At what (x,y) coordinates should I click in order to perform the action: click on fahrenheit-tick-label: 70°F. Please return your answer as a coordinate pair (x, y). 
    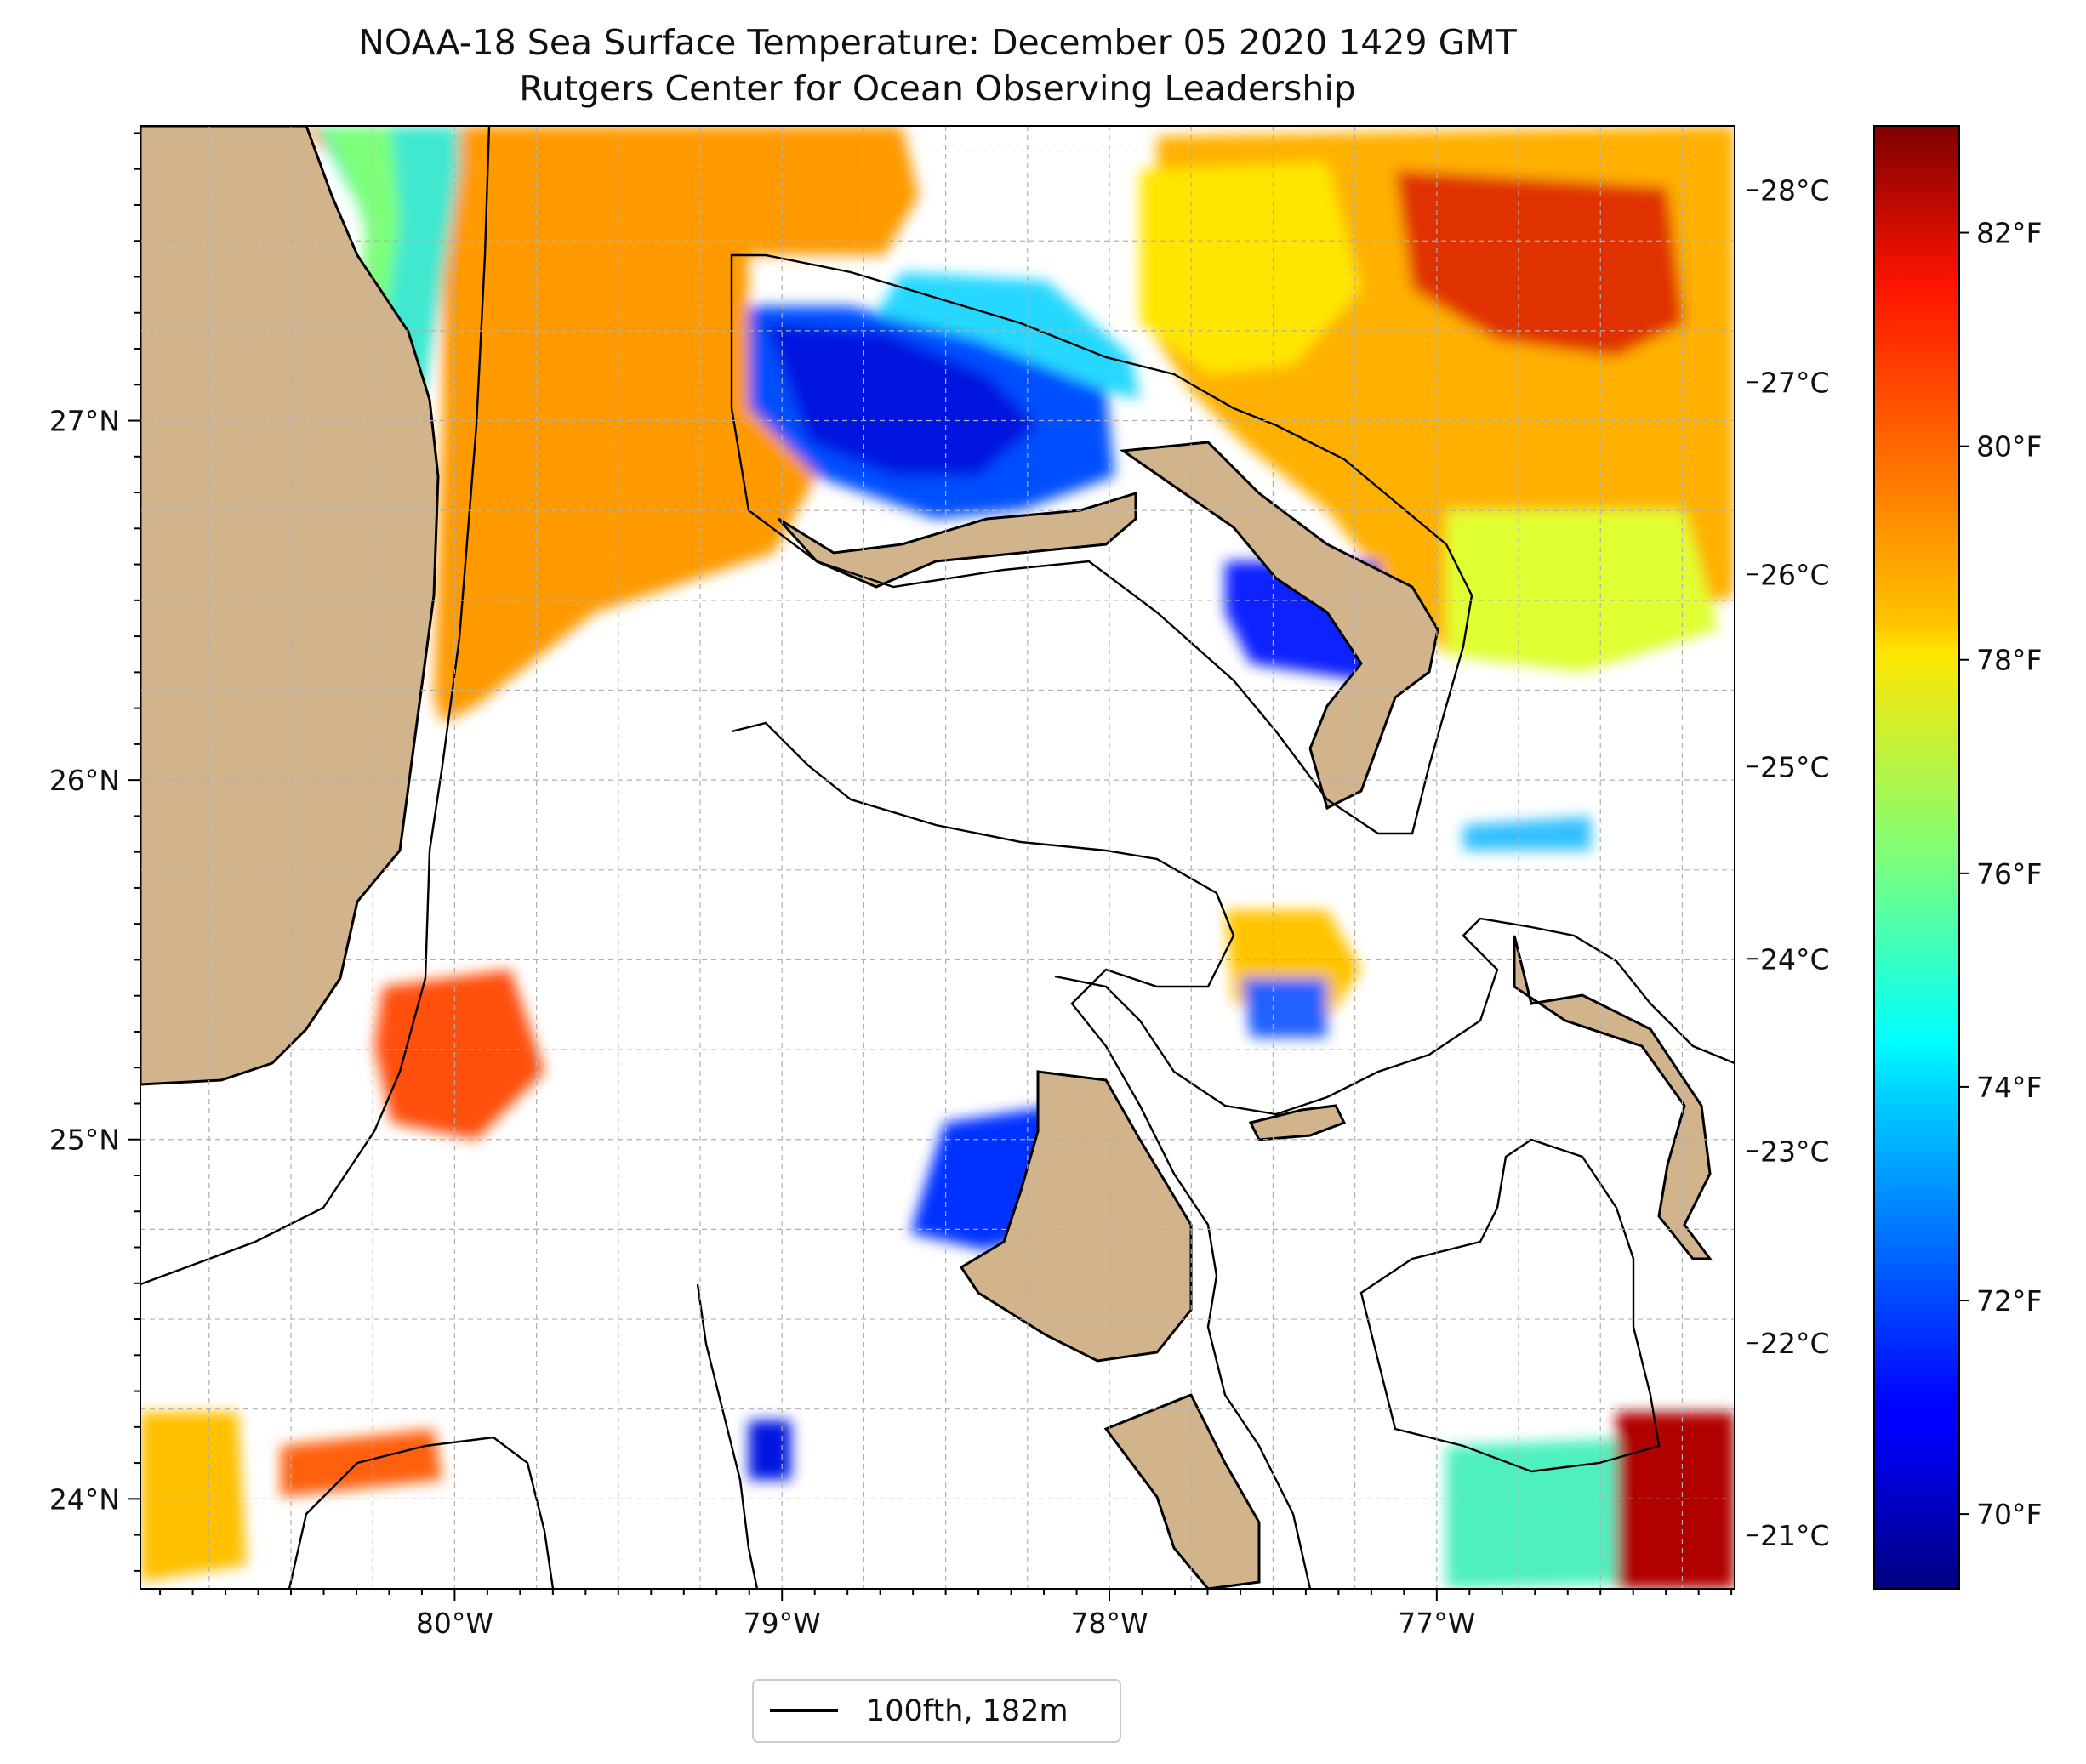
    Looking at the image, I should click on (2009, 1514).